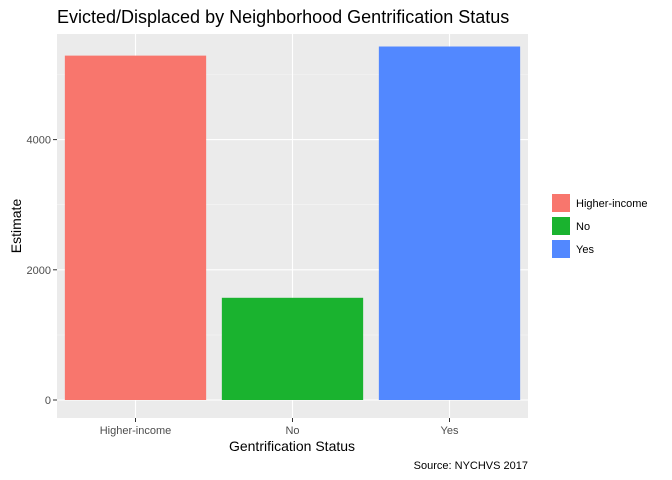 Image resolution: width=672 pixels, height=480 pixels. Describe the element at coordinates (16, 226) in the screenshot. I see `y-axis-title: Estimate` at that location.